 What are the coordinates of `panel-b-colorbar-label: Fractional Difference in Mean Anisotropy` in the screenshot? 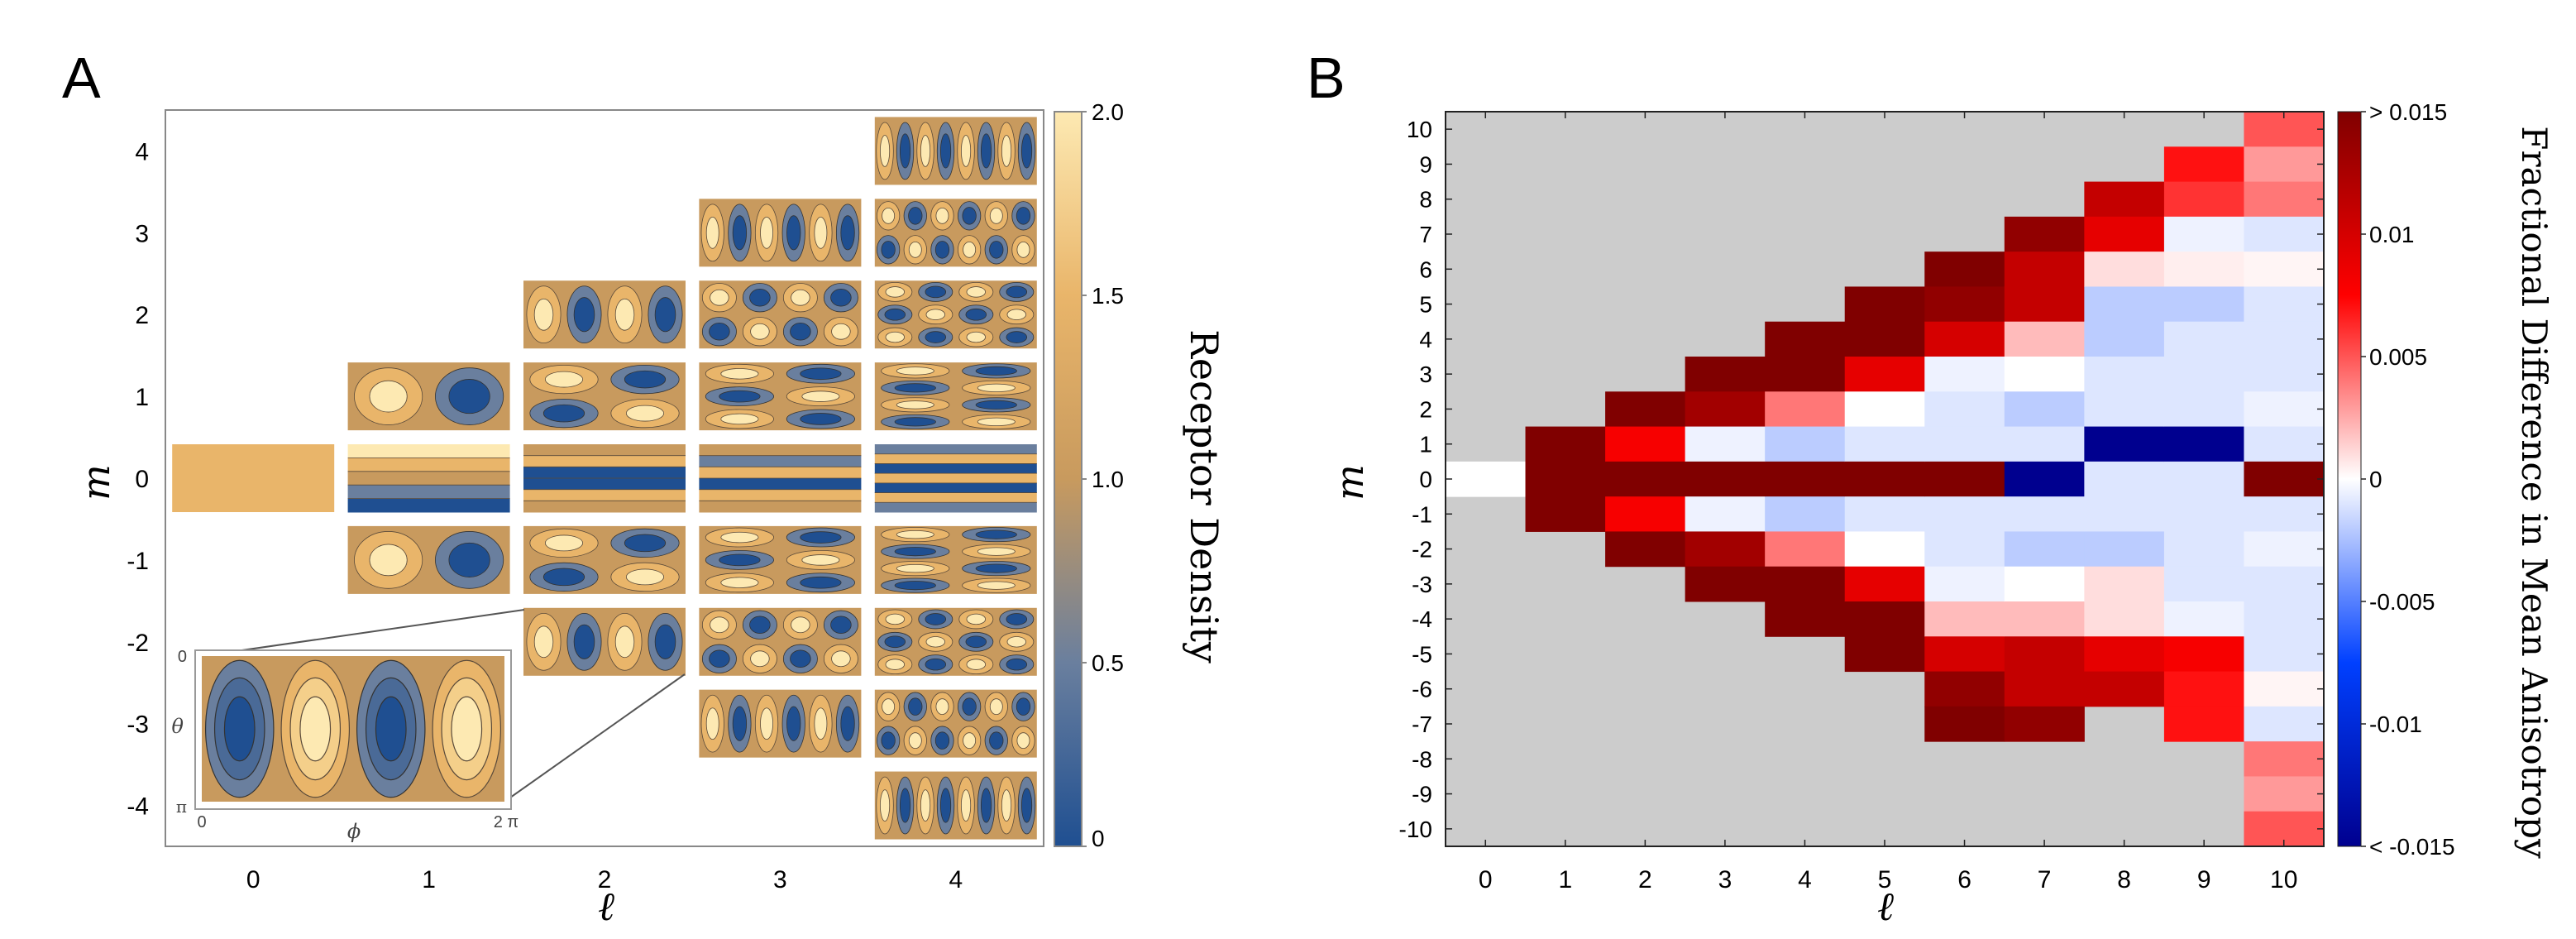 It's located at (2534, 492).